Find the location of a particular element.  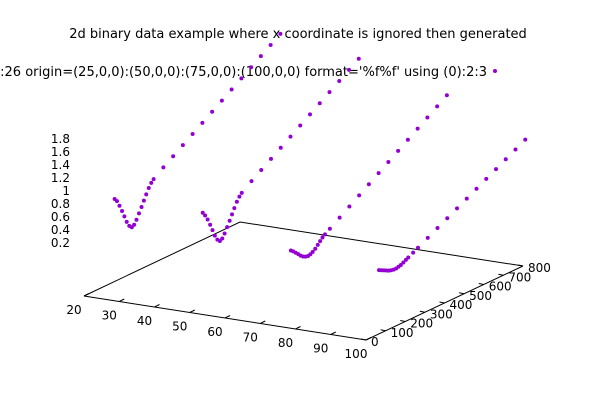

z-tick-label: 1 is located at coordinates (66, 191).